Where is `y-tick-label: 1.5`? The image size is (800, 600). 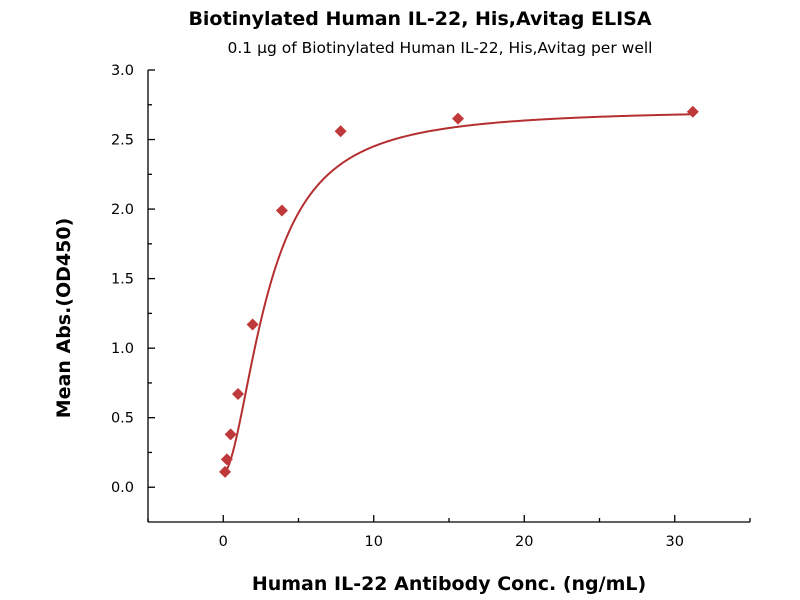 y-tick-label: 1.5 is located at coordinates (122, 280).